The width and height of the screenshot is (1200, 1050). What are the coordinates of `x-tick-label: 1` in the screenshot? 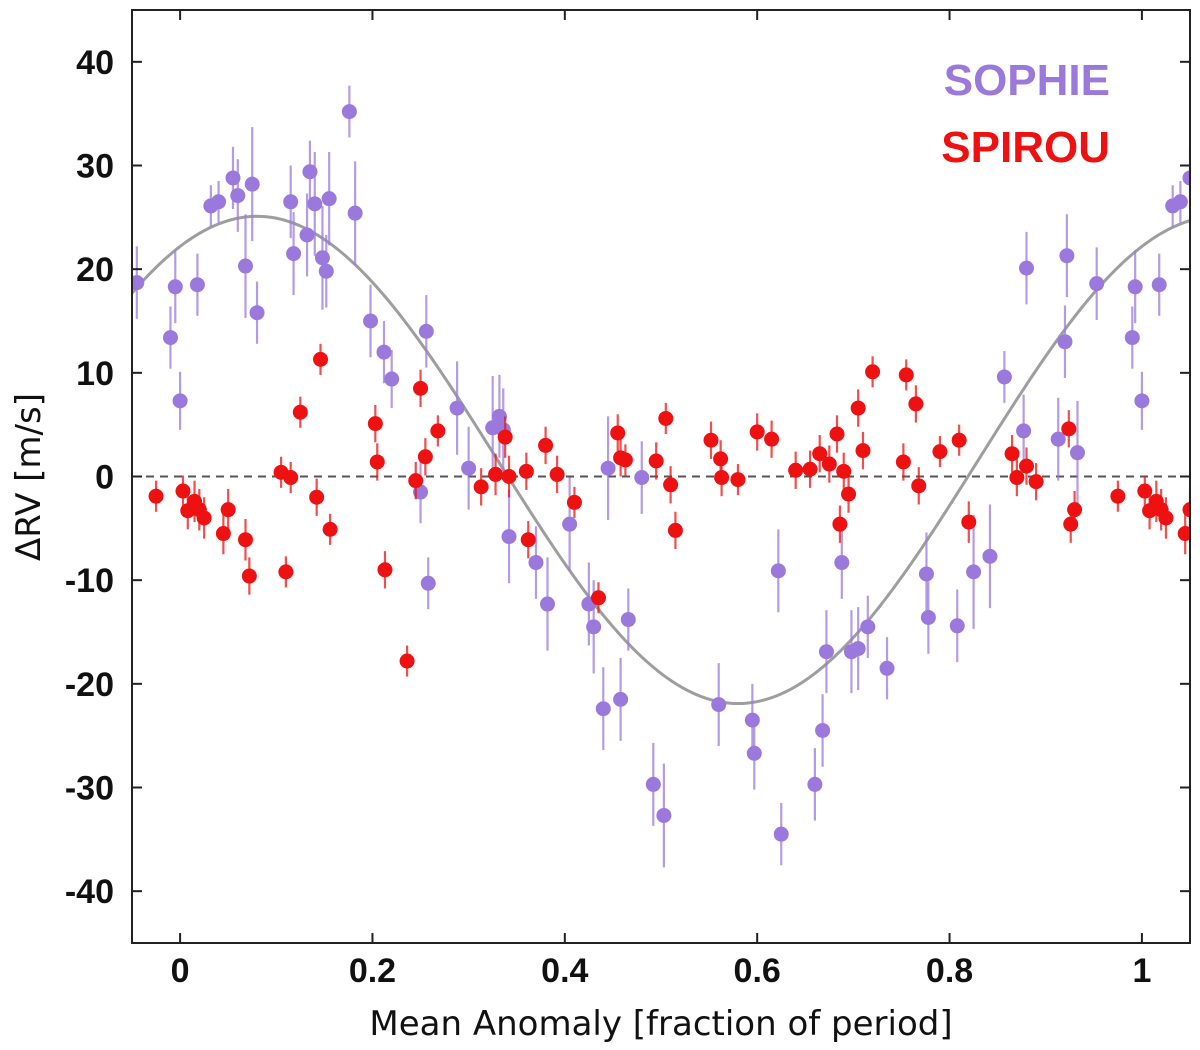 It's located at (1141, 971).